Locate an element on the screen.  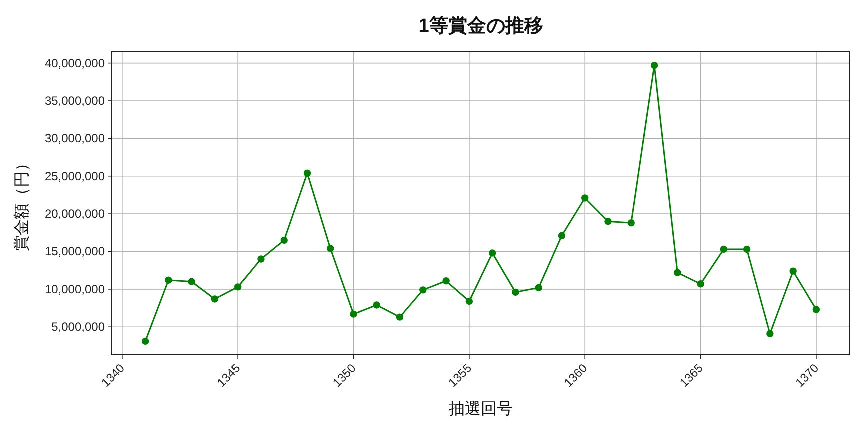
y-tick-label: 20,000,000 is located at coordinates (75, 214).